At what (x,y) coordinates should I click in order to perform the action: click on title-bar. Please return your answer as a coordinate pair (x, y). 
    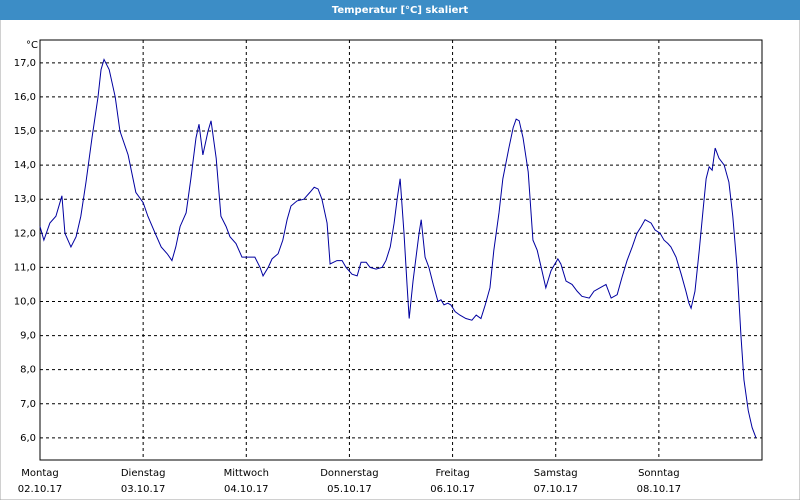
    Looking at the image, I should click on (400, 10).